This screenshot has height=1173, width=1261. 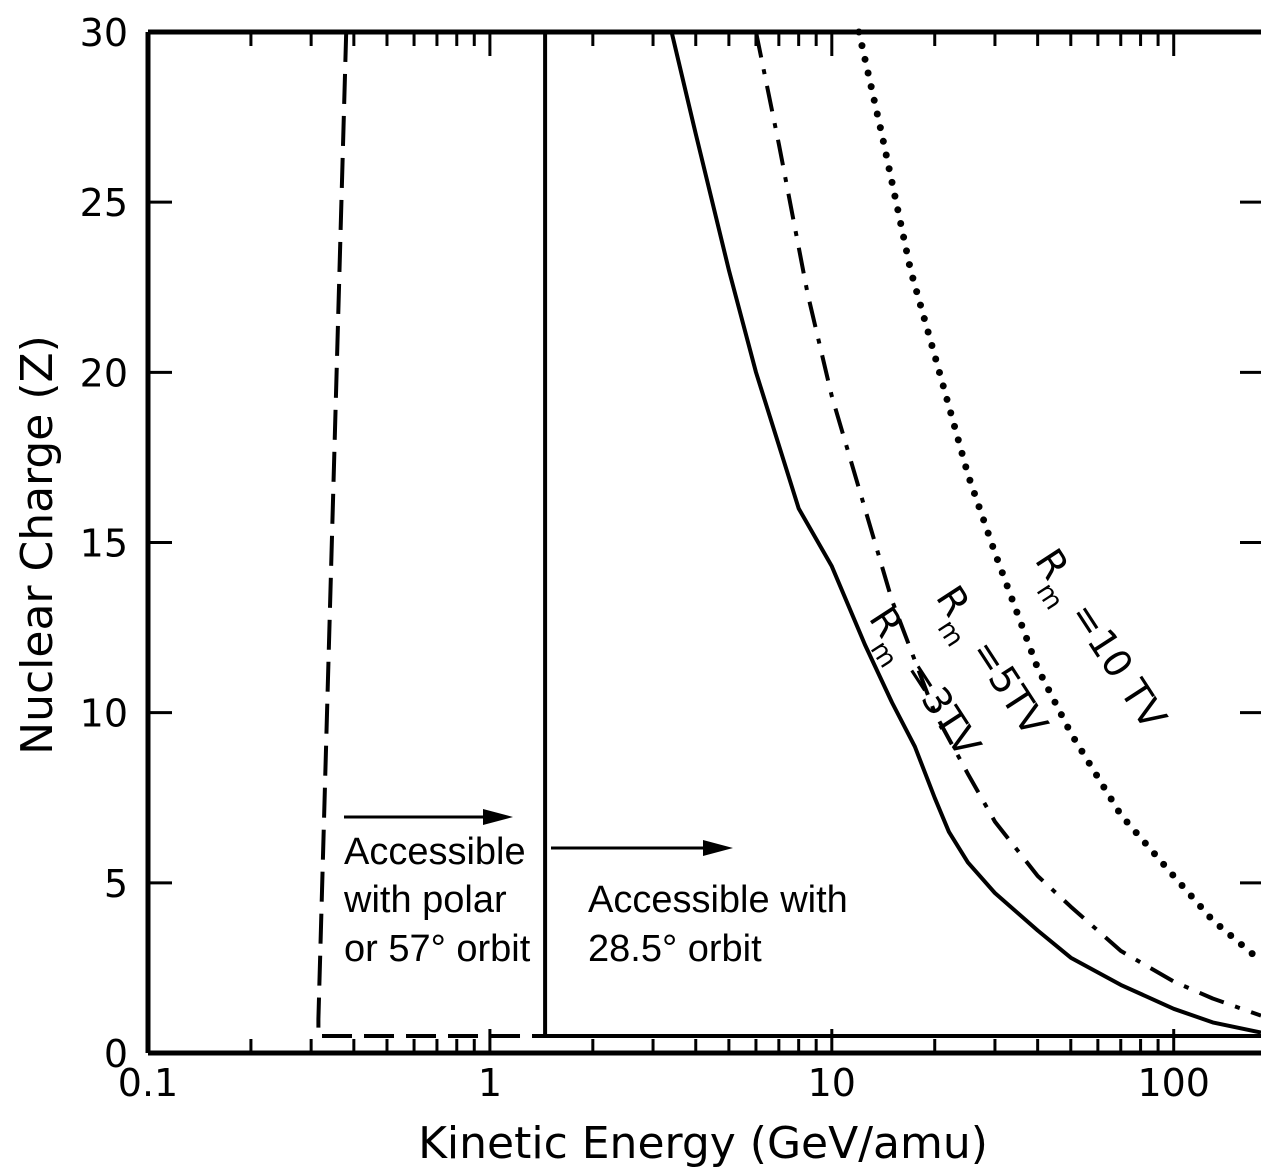 What do you see at coordinates (104, 33) in the screenshot?
I see `y-tick-label: 30` at bounding box center [104, 33].